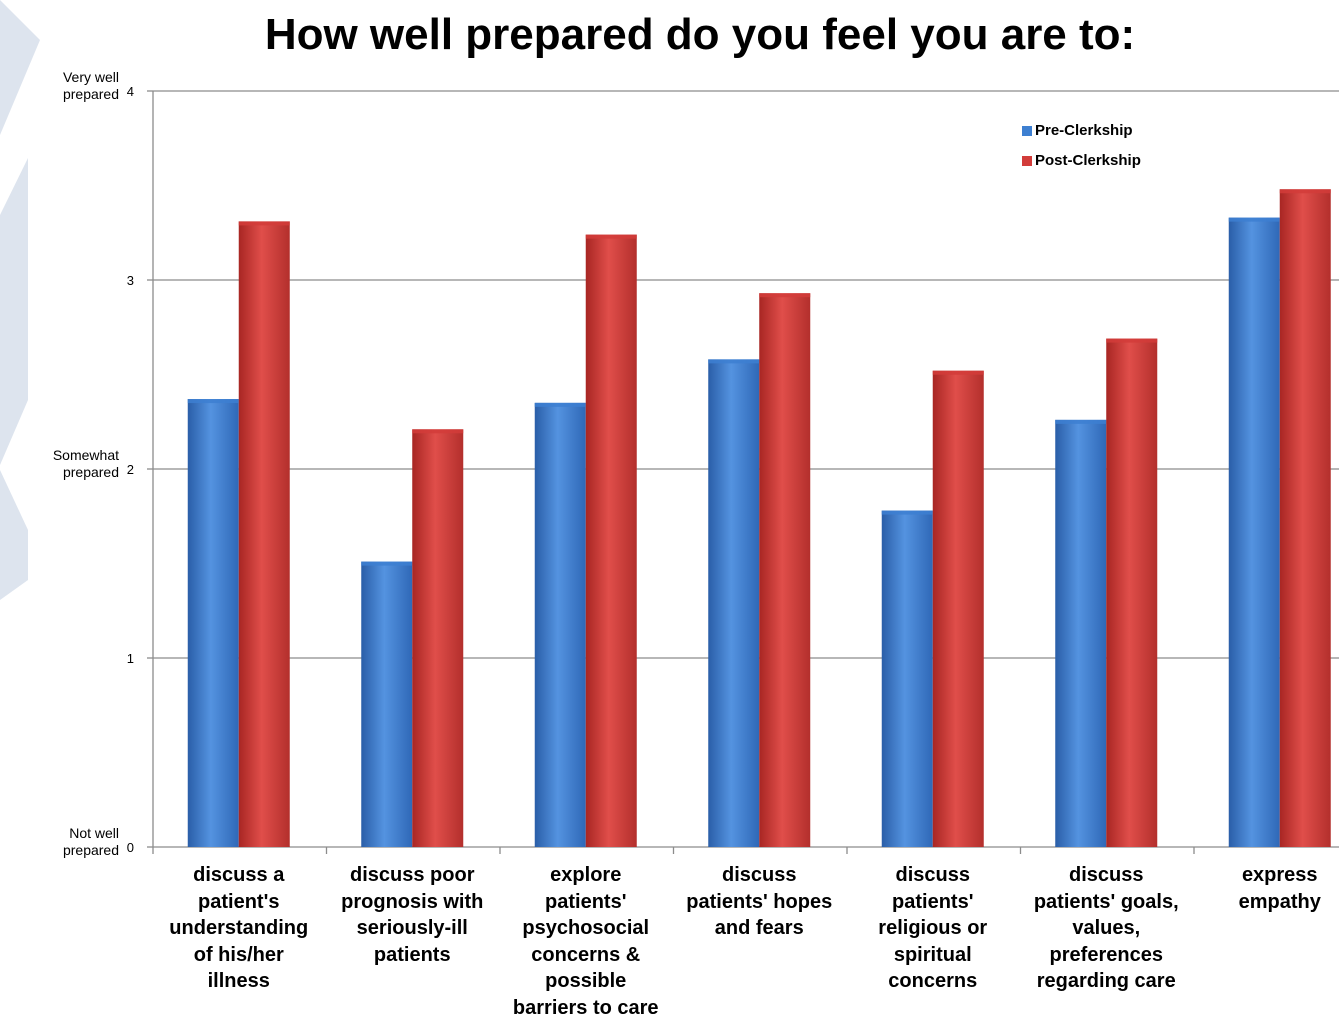  Describe the element at coordinates (238, 981) in the screenshot. I see `x-category-label-line: illness` at that location.